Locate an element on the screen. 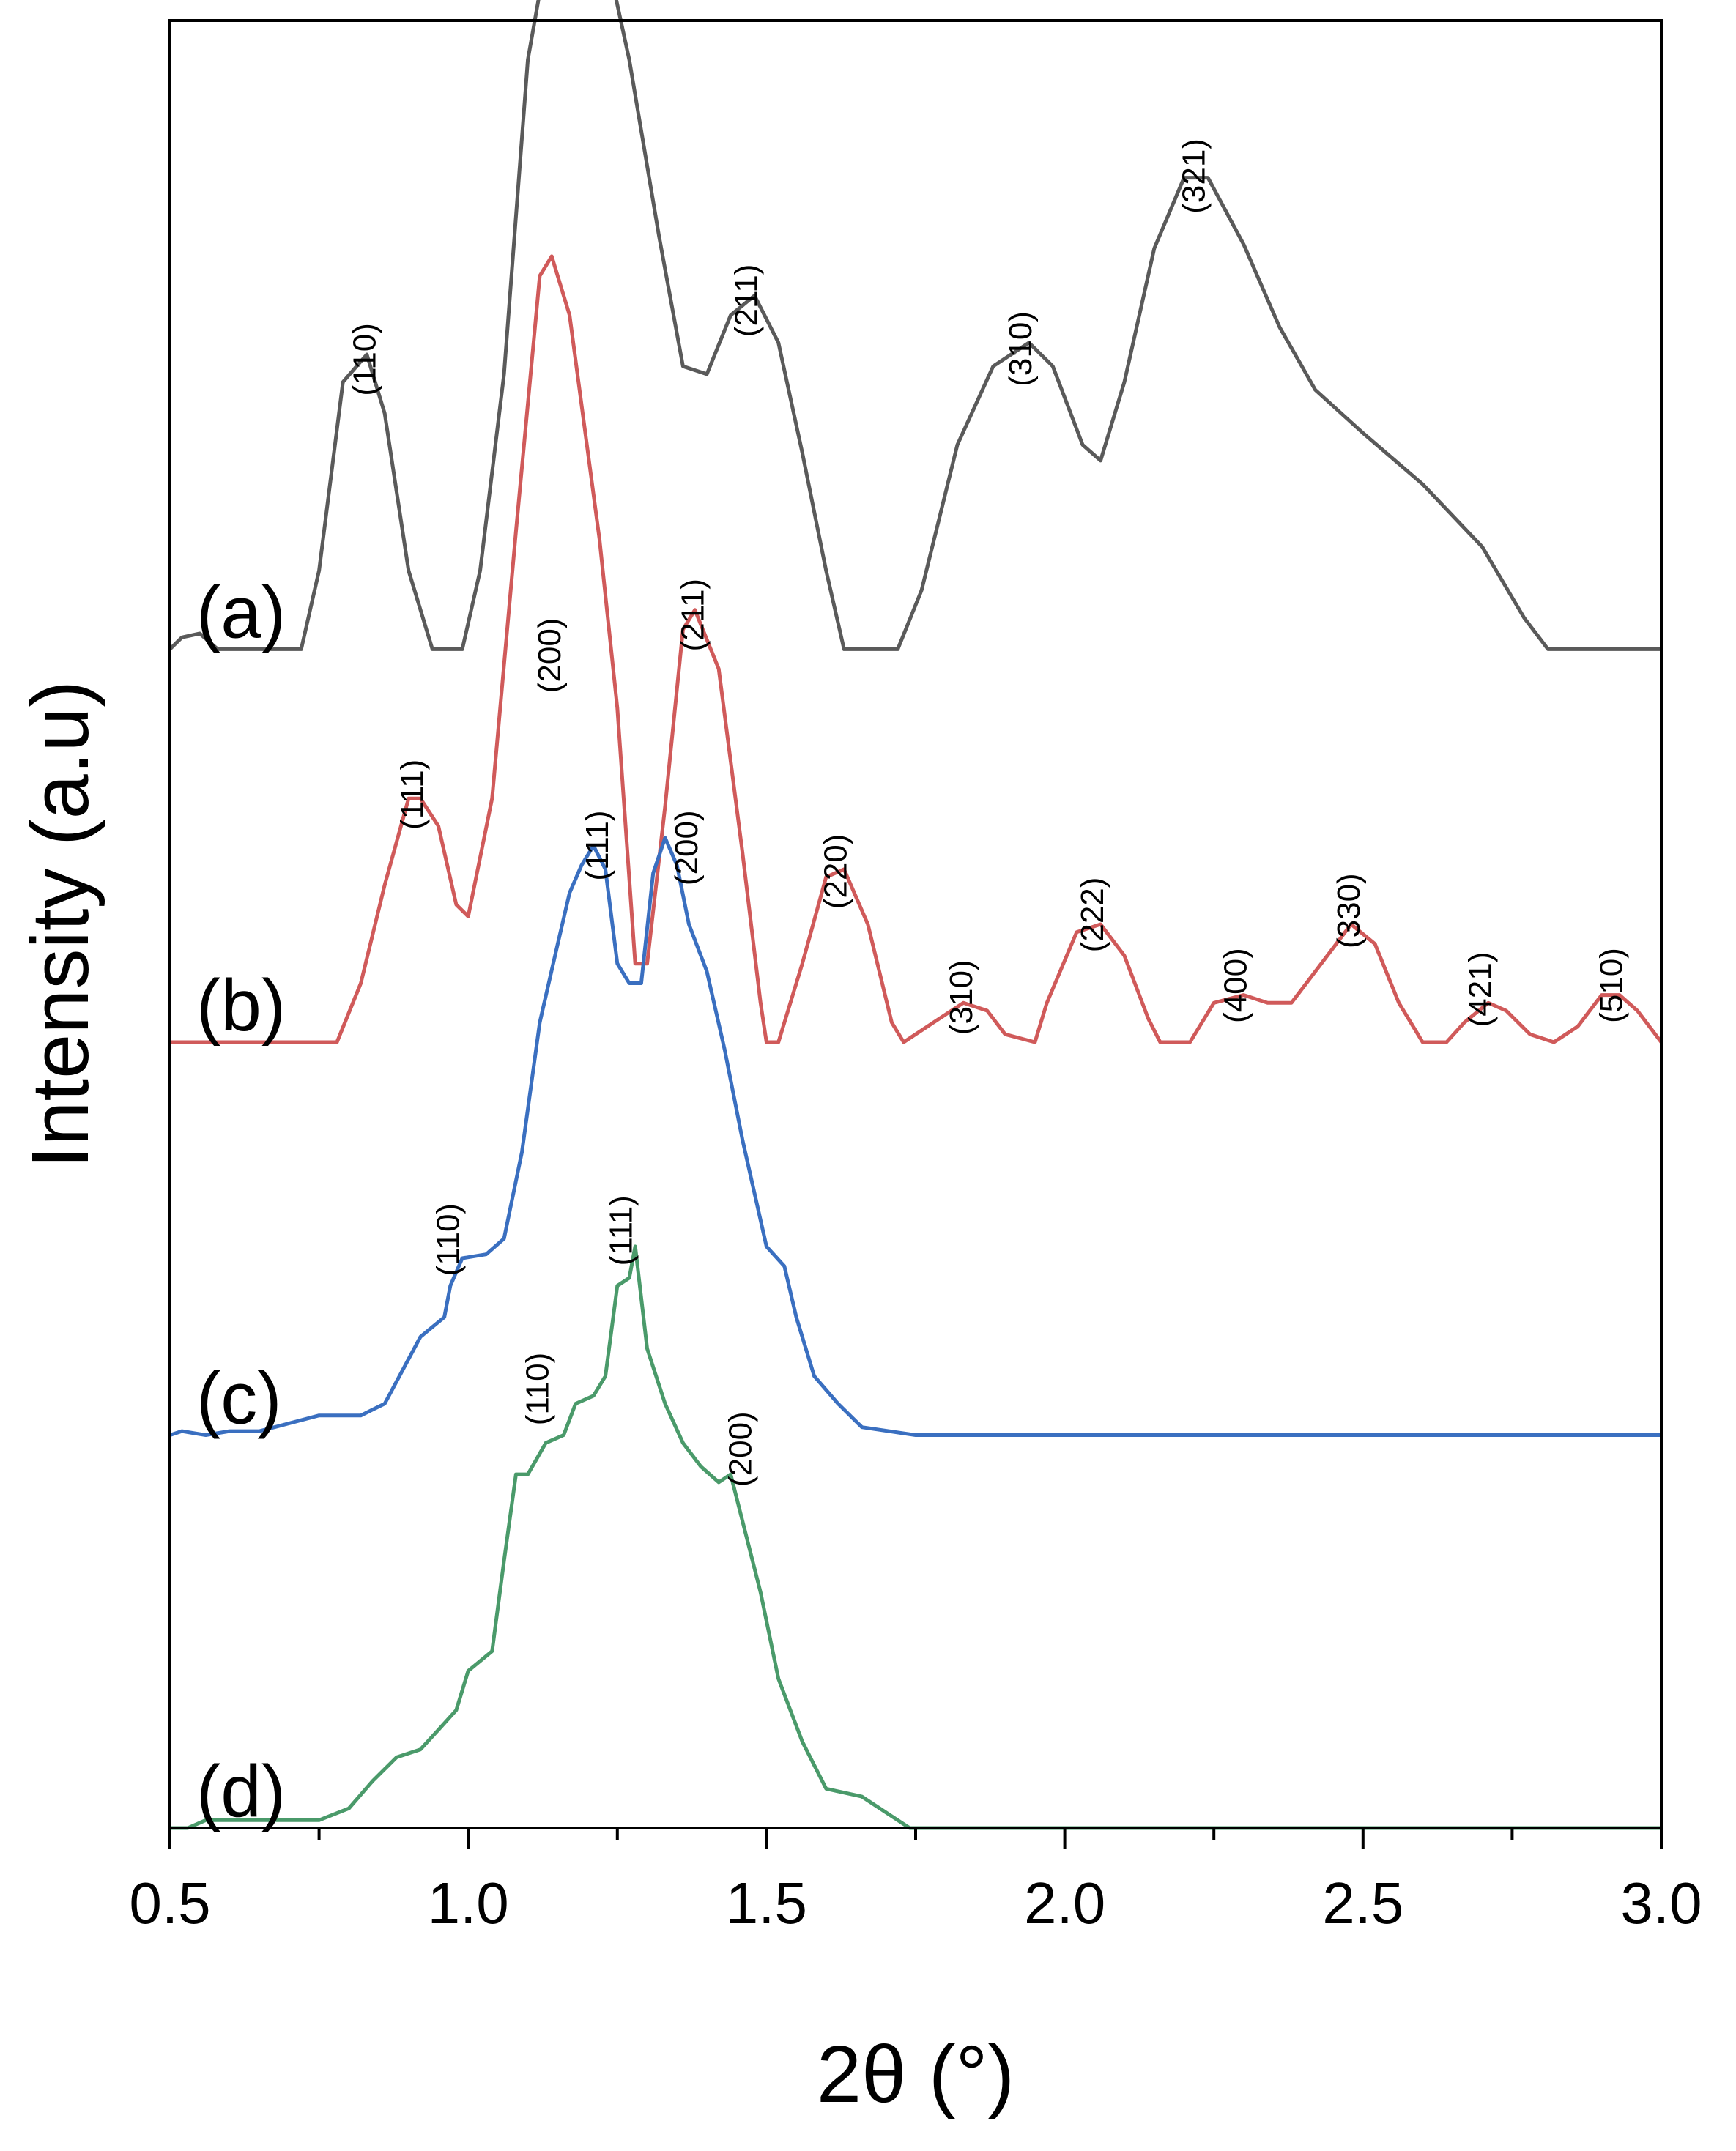 The image size is (1736, 2151). x-tick-label-1: 0.5 is located at coordinates (169, 1903).